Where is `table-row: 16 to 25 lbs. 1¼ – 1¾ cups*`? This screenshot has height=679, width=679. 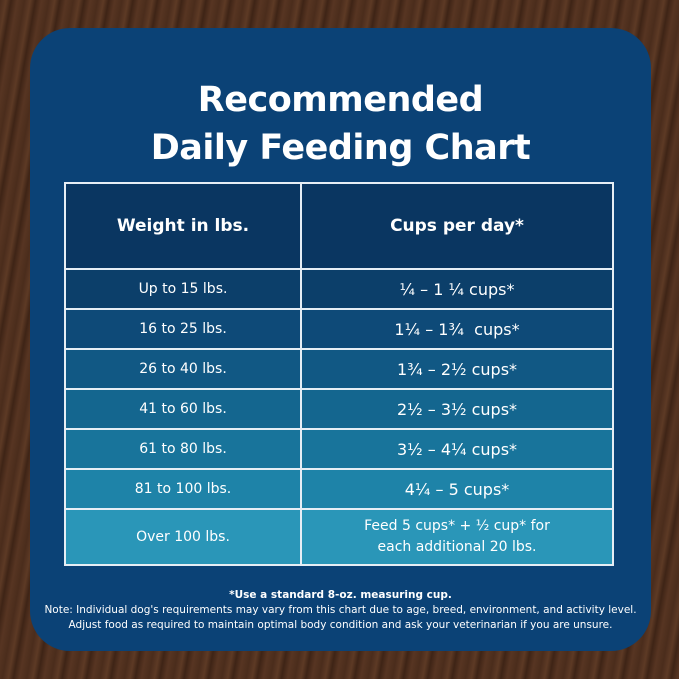 table-row: 16 to 25 lbs. 1¼ – 1¾ cups* is located at coordinates (339, 329).